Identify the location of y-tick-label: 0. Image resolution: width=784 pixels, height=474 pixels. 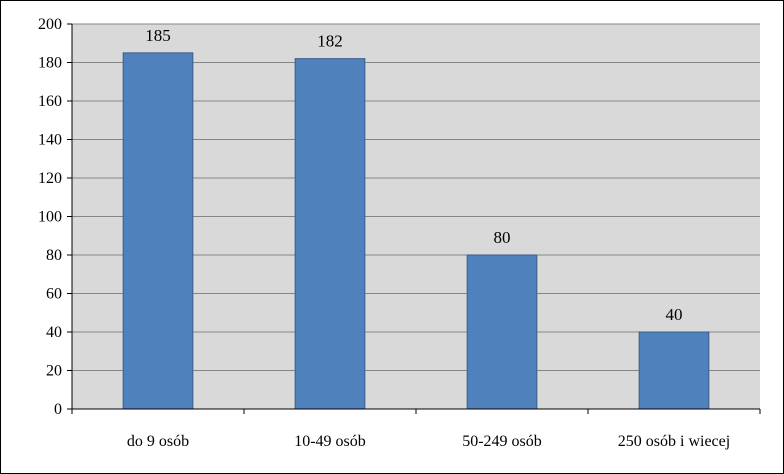
(58, 409).